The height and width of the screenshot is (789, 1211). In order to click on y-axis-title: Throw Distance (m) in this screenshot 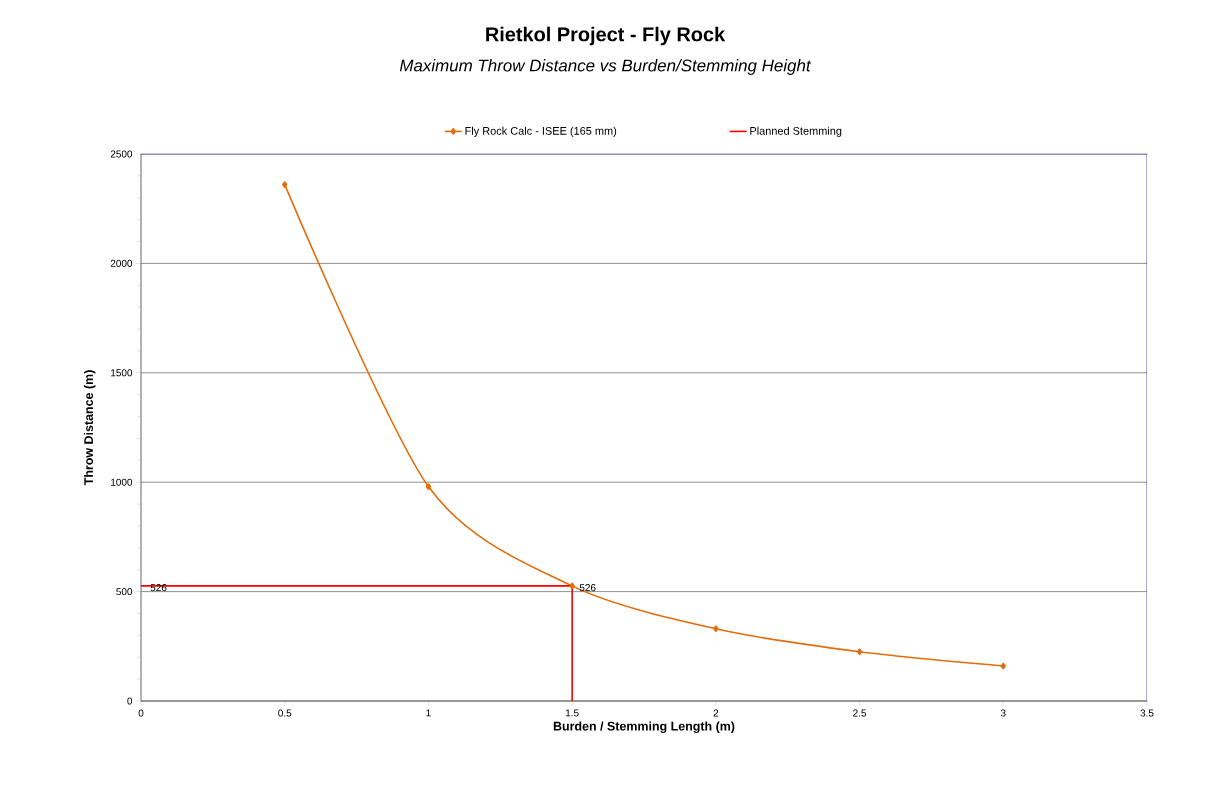, I will do `click(89, 428)`.